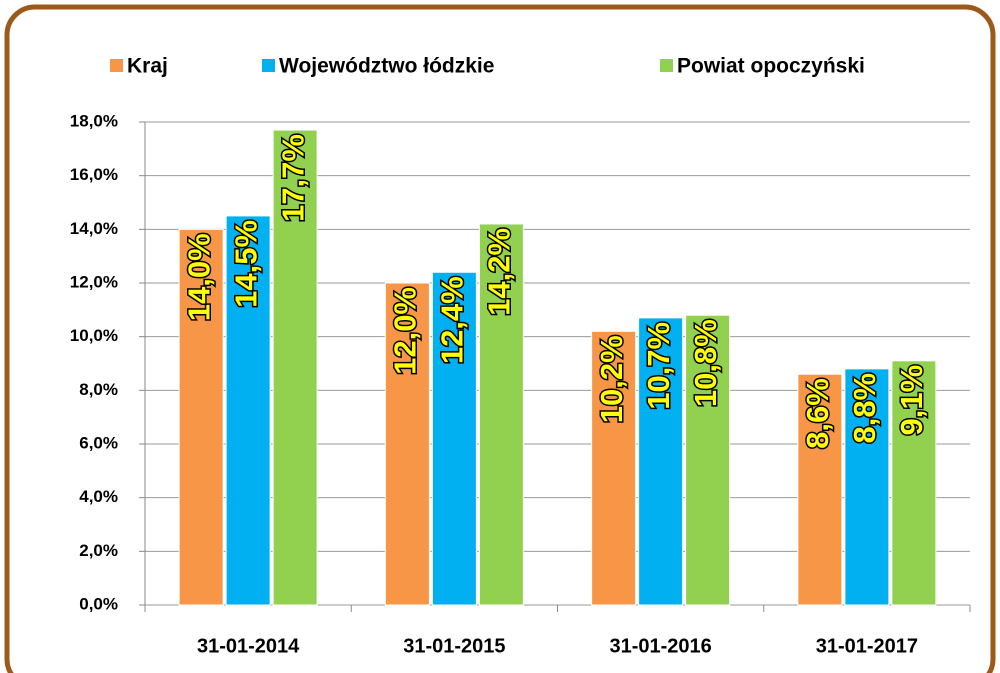 This screenshot has width=1000, height=673. Describe the element at coordinates (386, 66) in the screenshot. I see `legend-label: Województwo łódzkie` at that location.